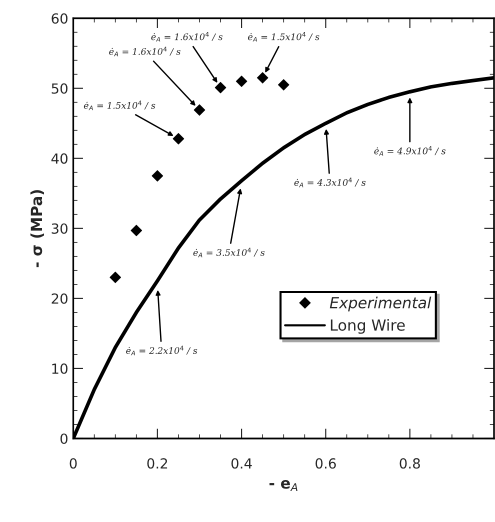 The width and height of the screenshot is (495, 522). Describe the element at coordinates (73, 463) in the screenshot. I see `x-tick-label: 0` at that location.